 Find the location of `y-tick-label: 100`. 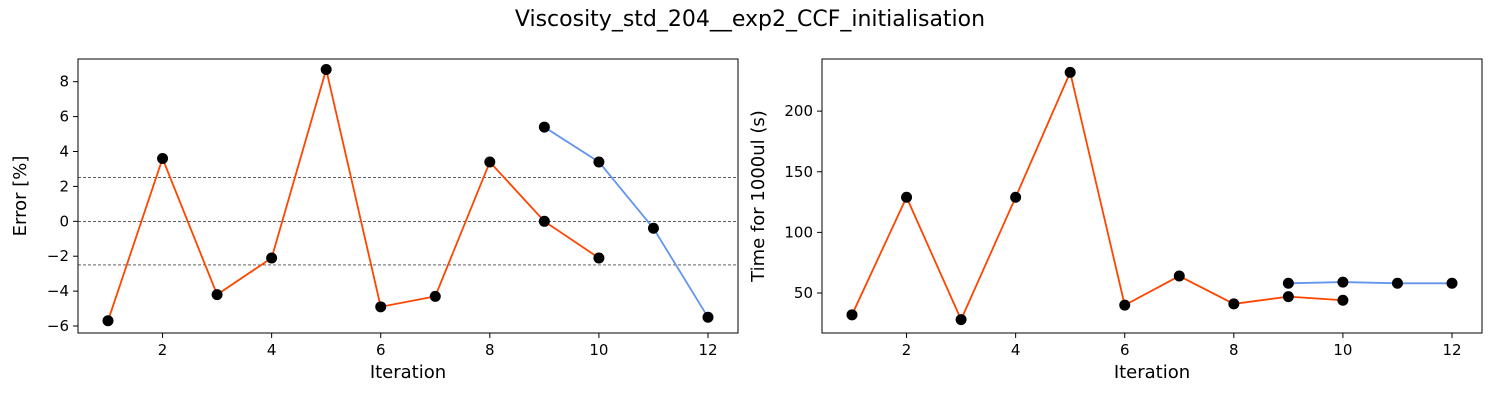

y-tick-label: 100 is located at coordinates (798, 232).